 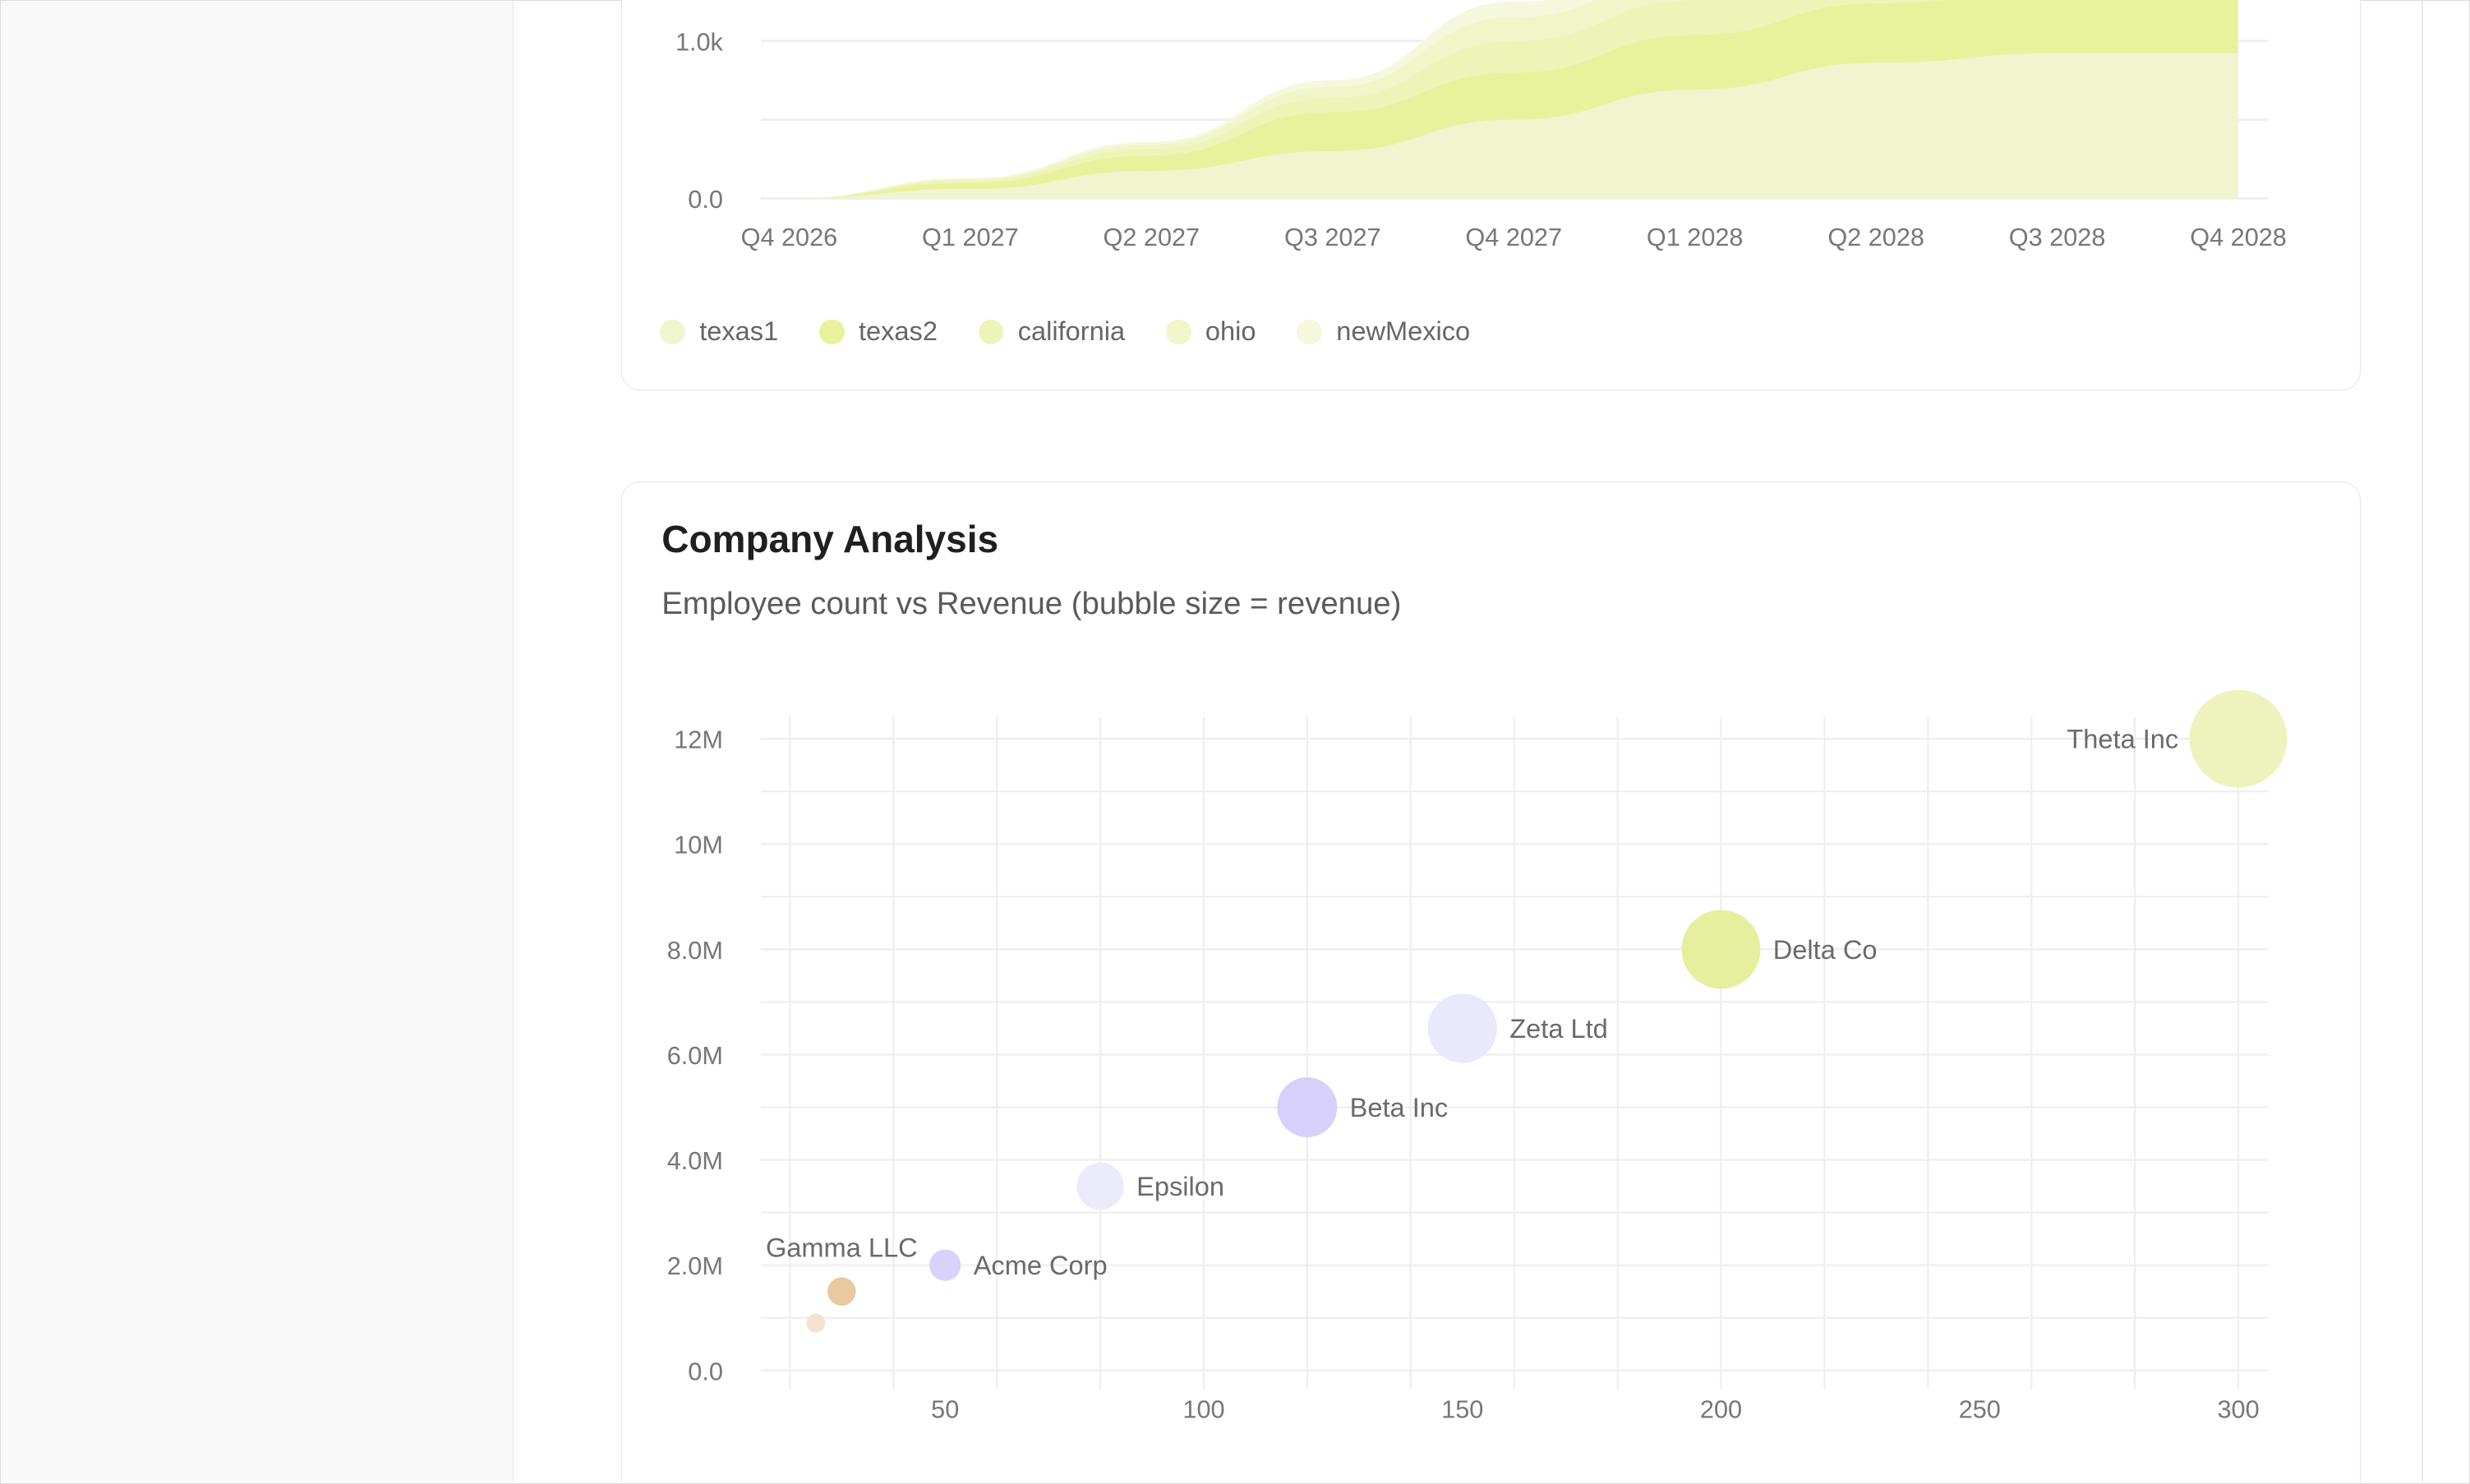 What do you see at coordinates (695, 951) in the screenshot?
I see `y-tick-label: 8.0M` at bounding box center [695, 951].